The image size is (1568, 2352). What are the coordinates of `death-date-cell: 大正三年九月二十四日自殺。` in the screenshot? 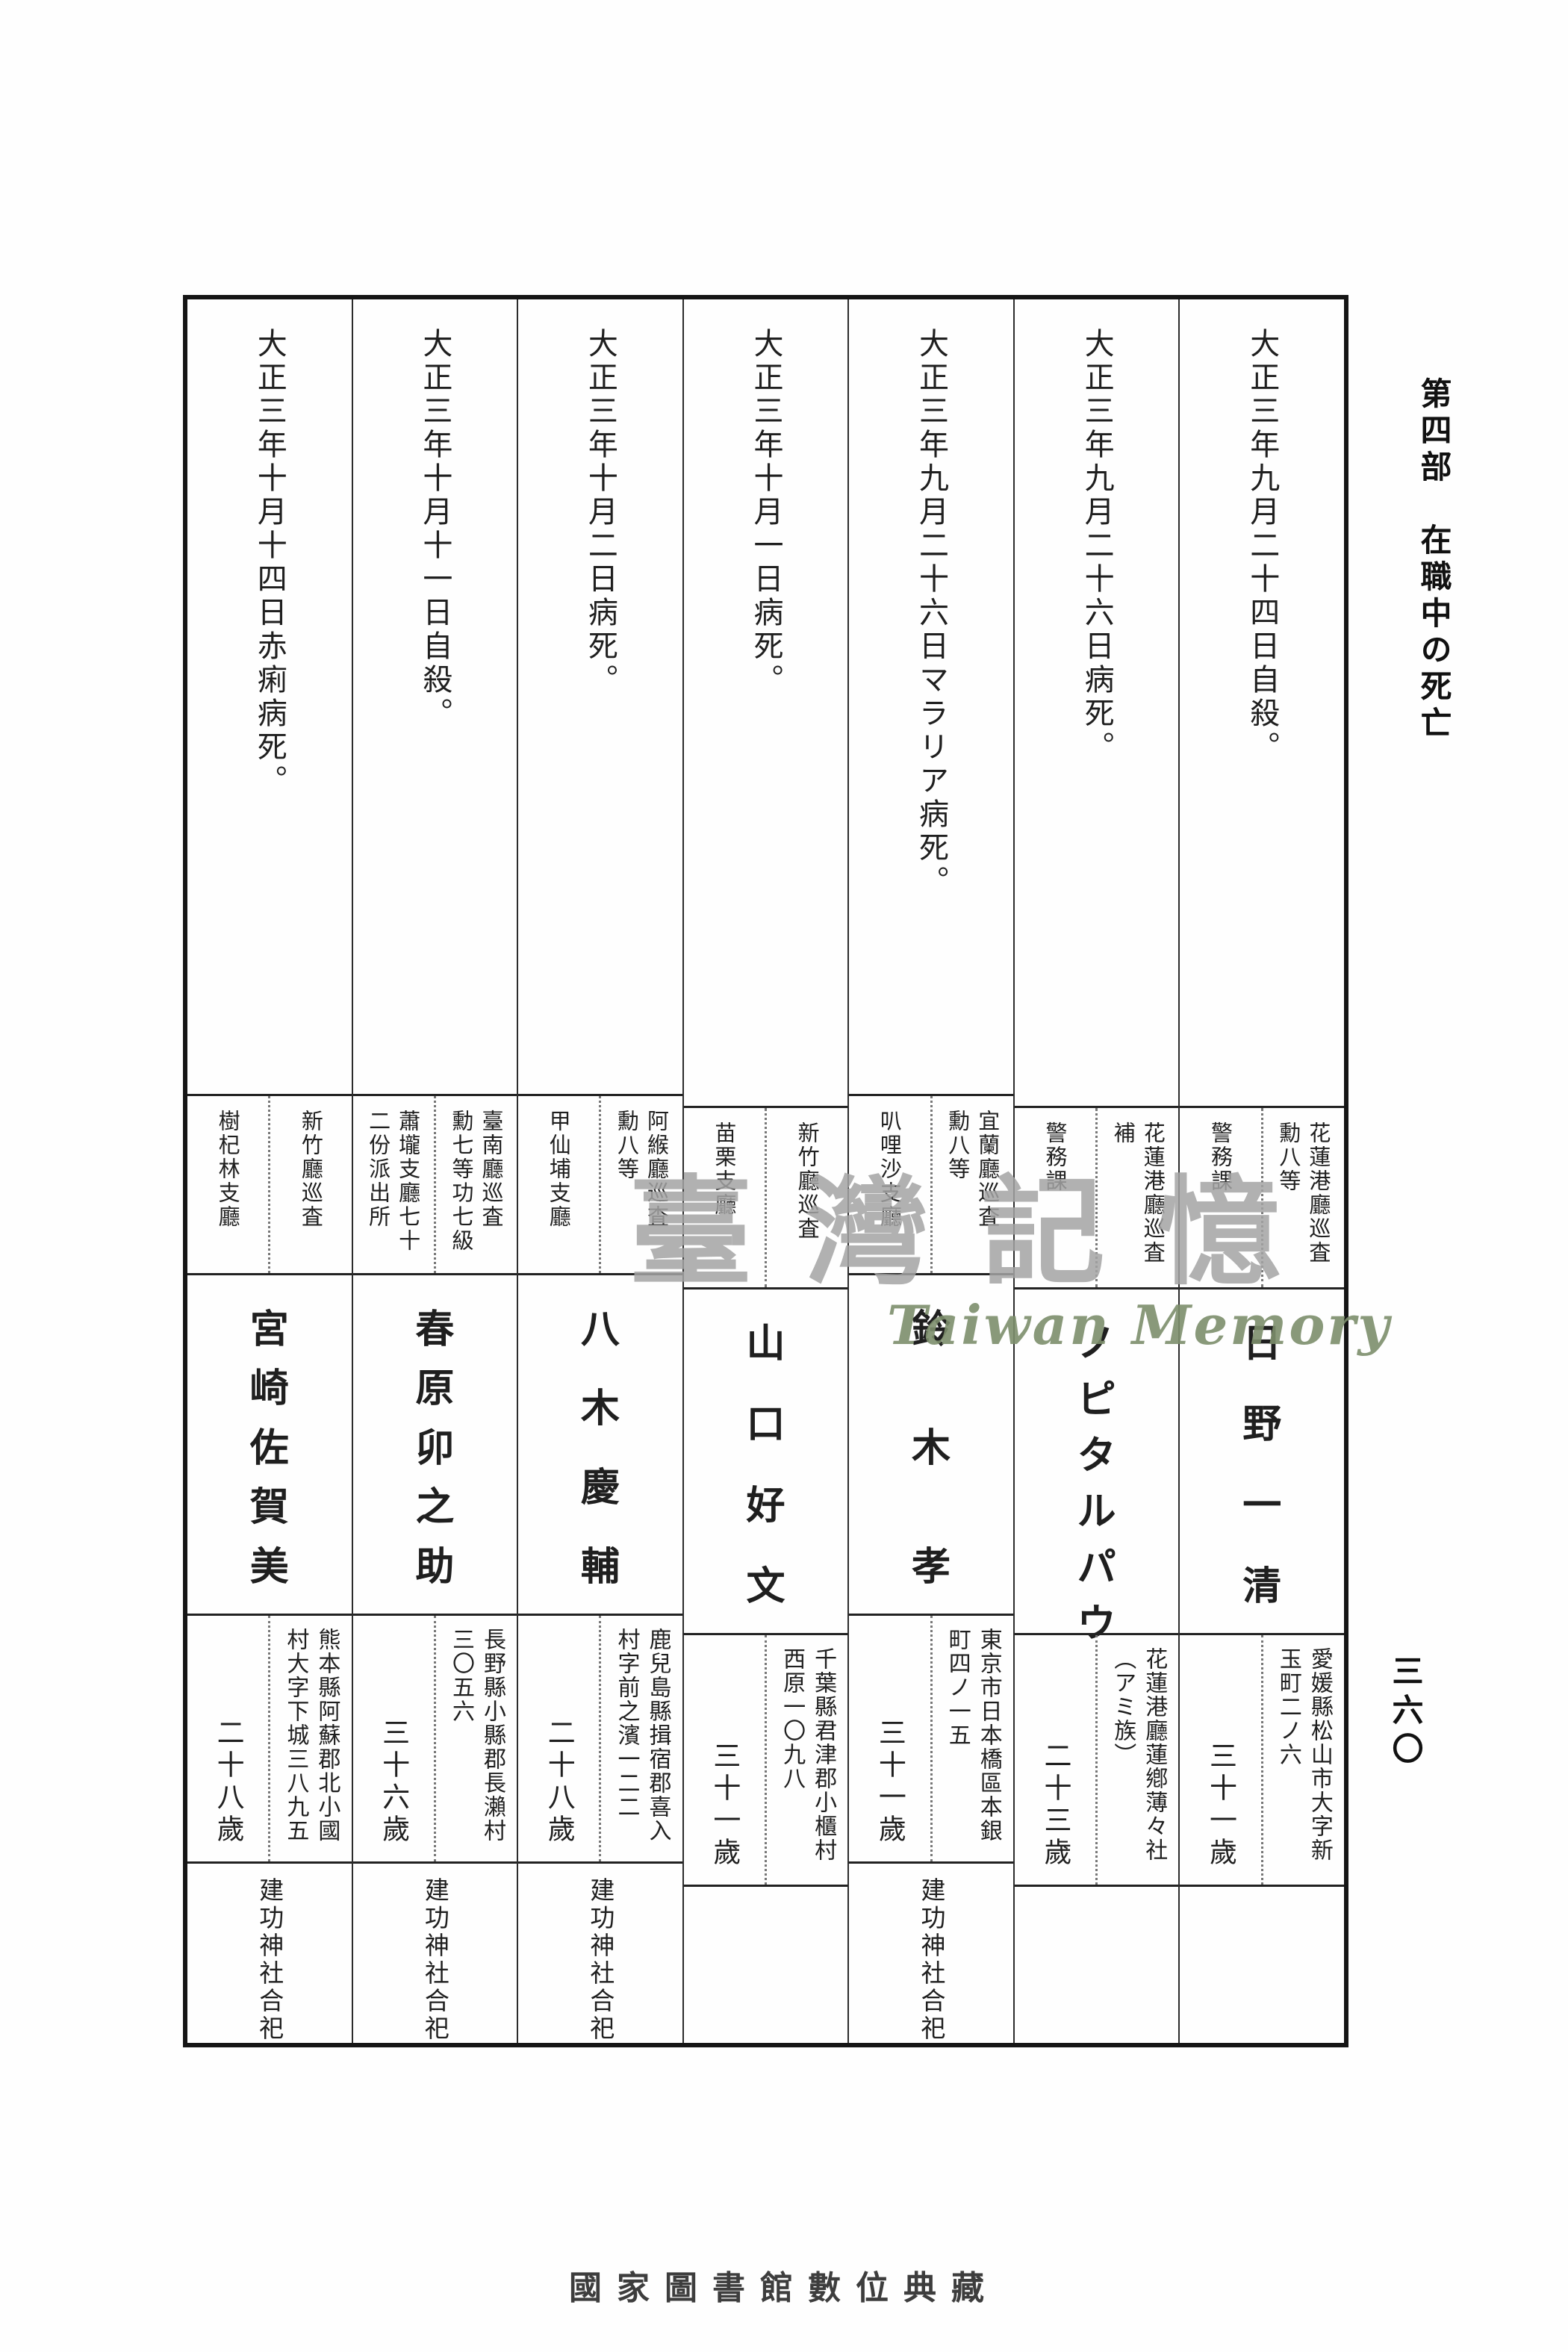 It's located at (1262, 702).